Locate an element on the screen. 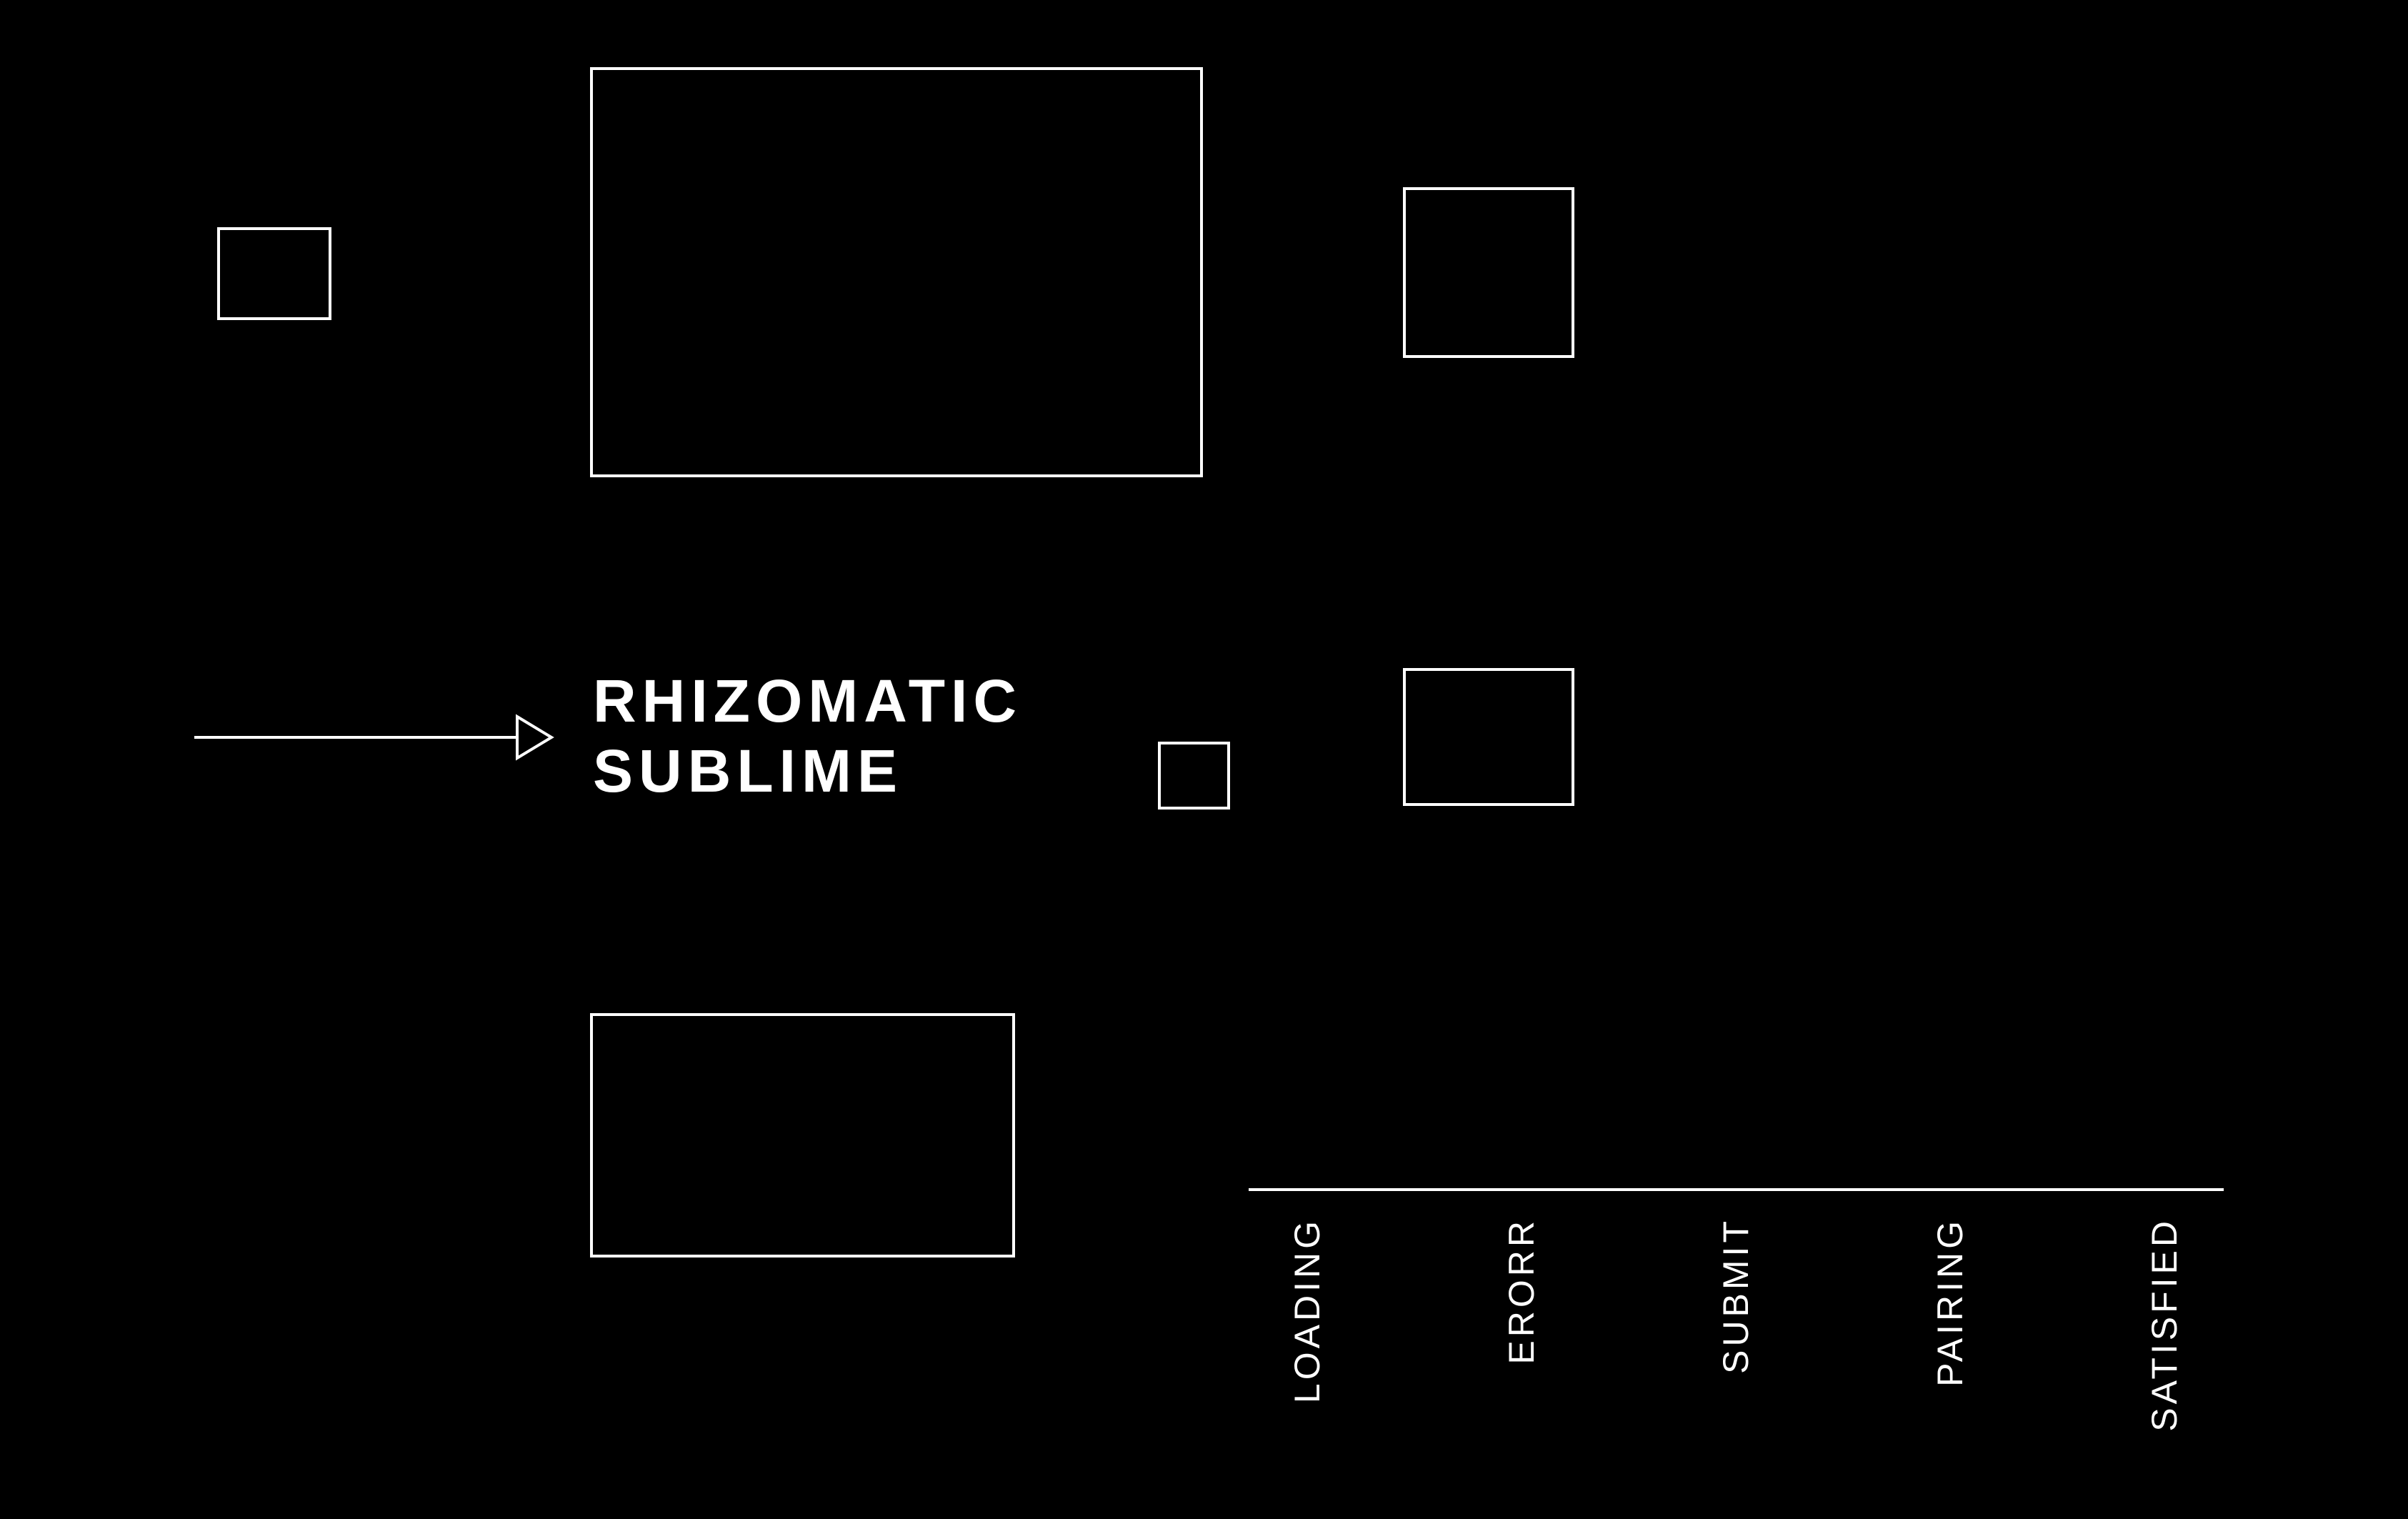  state-label-submit: SUBMIT is located at coordinates (1736, 1295).